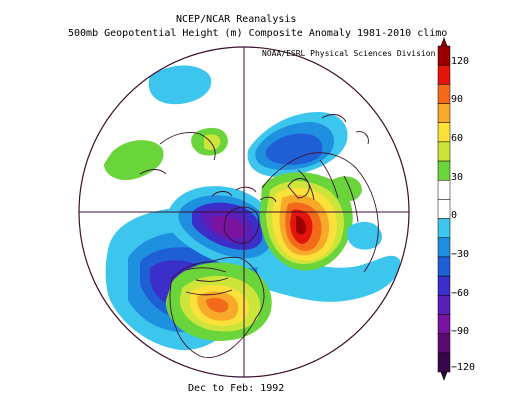 This screenshot has width=514, height=414. Describe the element at coordinates (134, 160) in the screenshot. I see `anomaly-positive-north-pacific` at that location.